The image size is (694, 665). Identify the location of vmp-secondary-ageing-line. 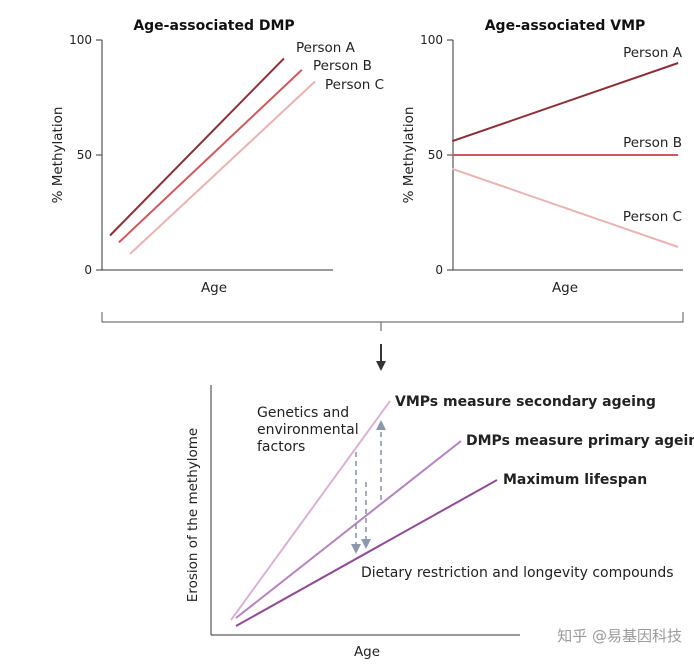
(310, 510).